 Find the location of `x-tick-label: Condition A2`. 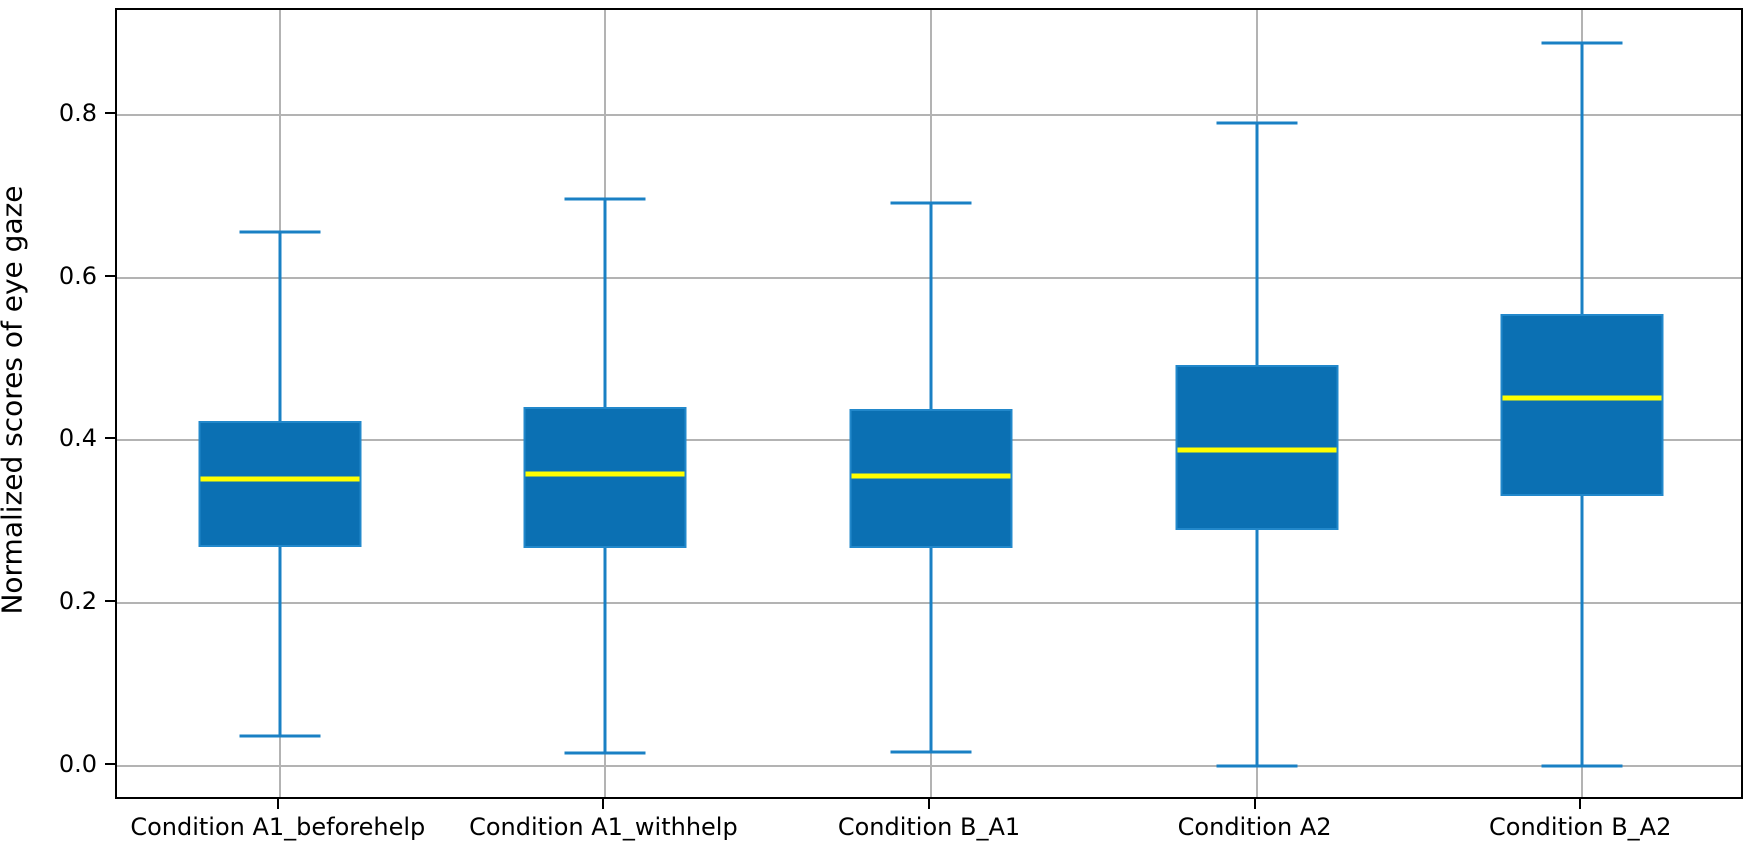

x-tick-label: Condition A2 is located at coordinates (1254, 827).